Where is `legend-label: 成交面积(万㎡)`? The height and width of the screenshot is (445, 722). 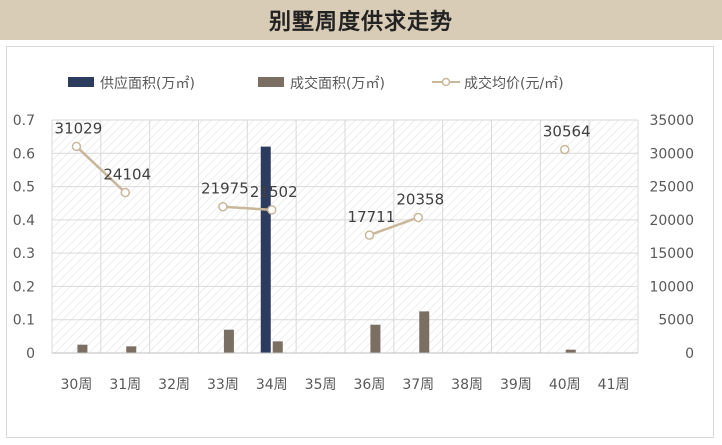
legend-label: 成交面积(万㎡) is located at coordinates (337, 83).